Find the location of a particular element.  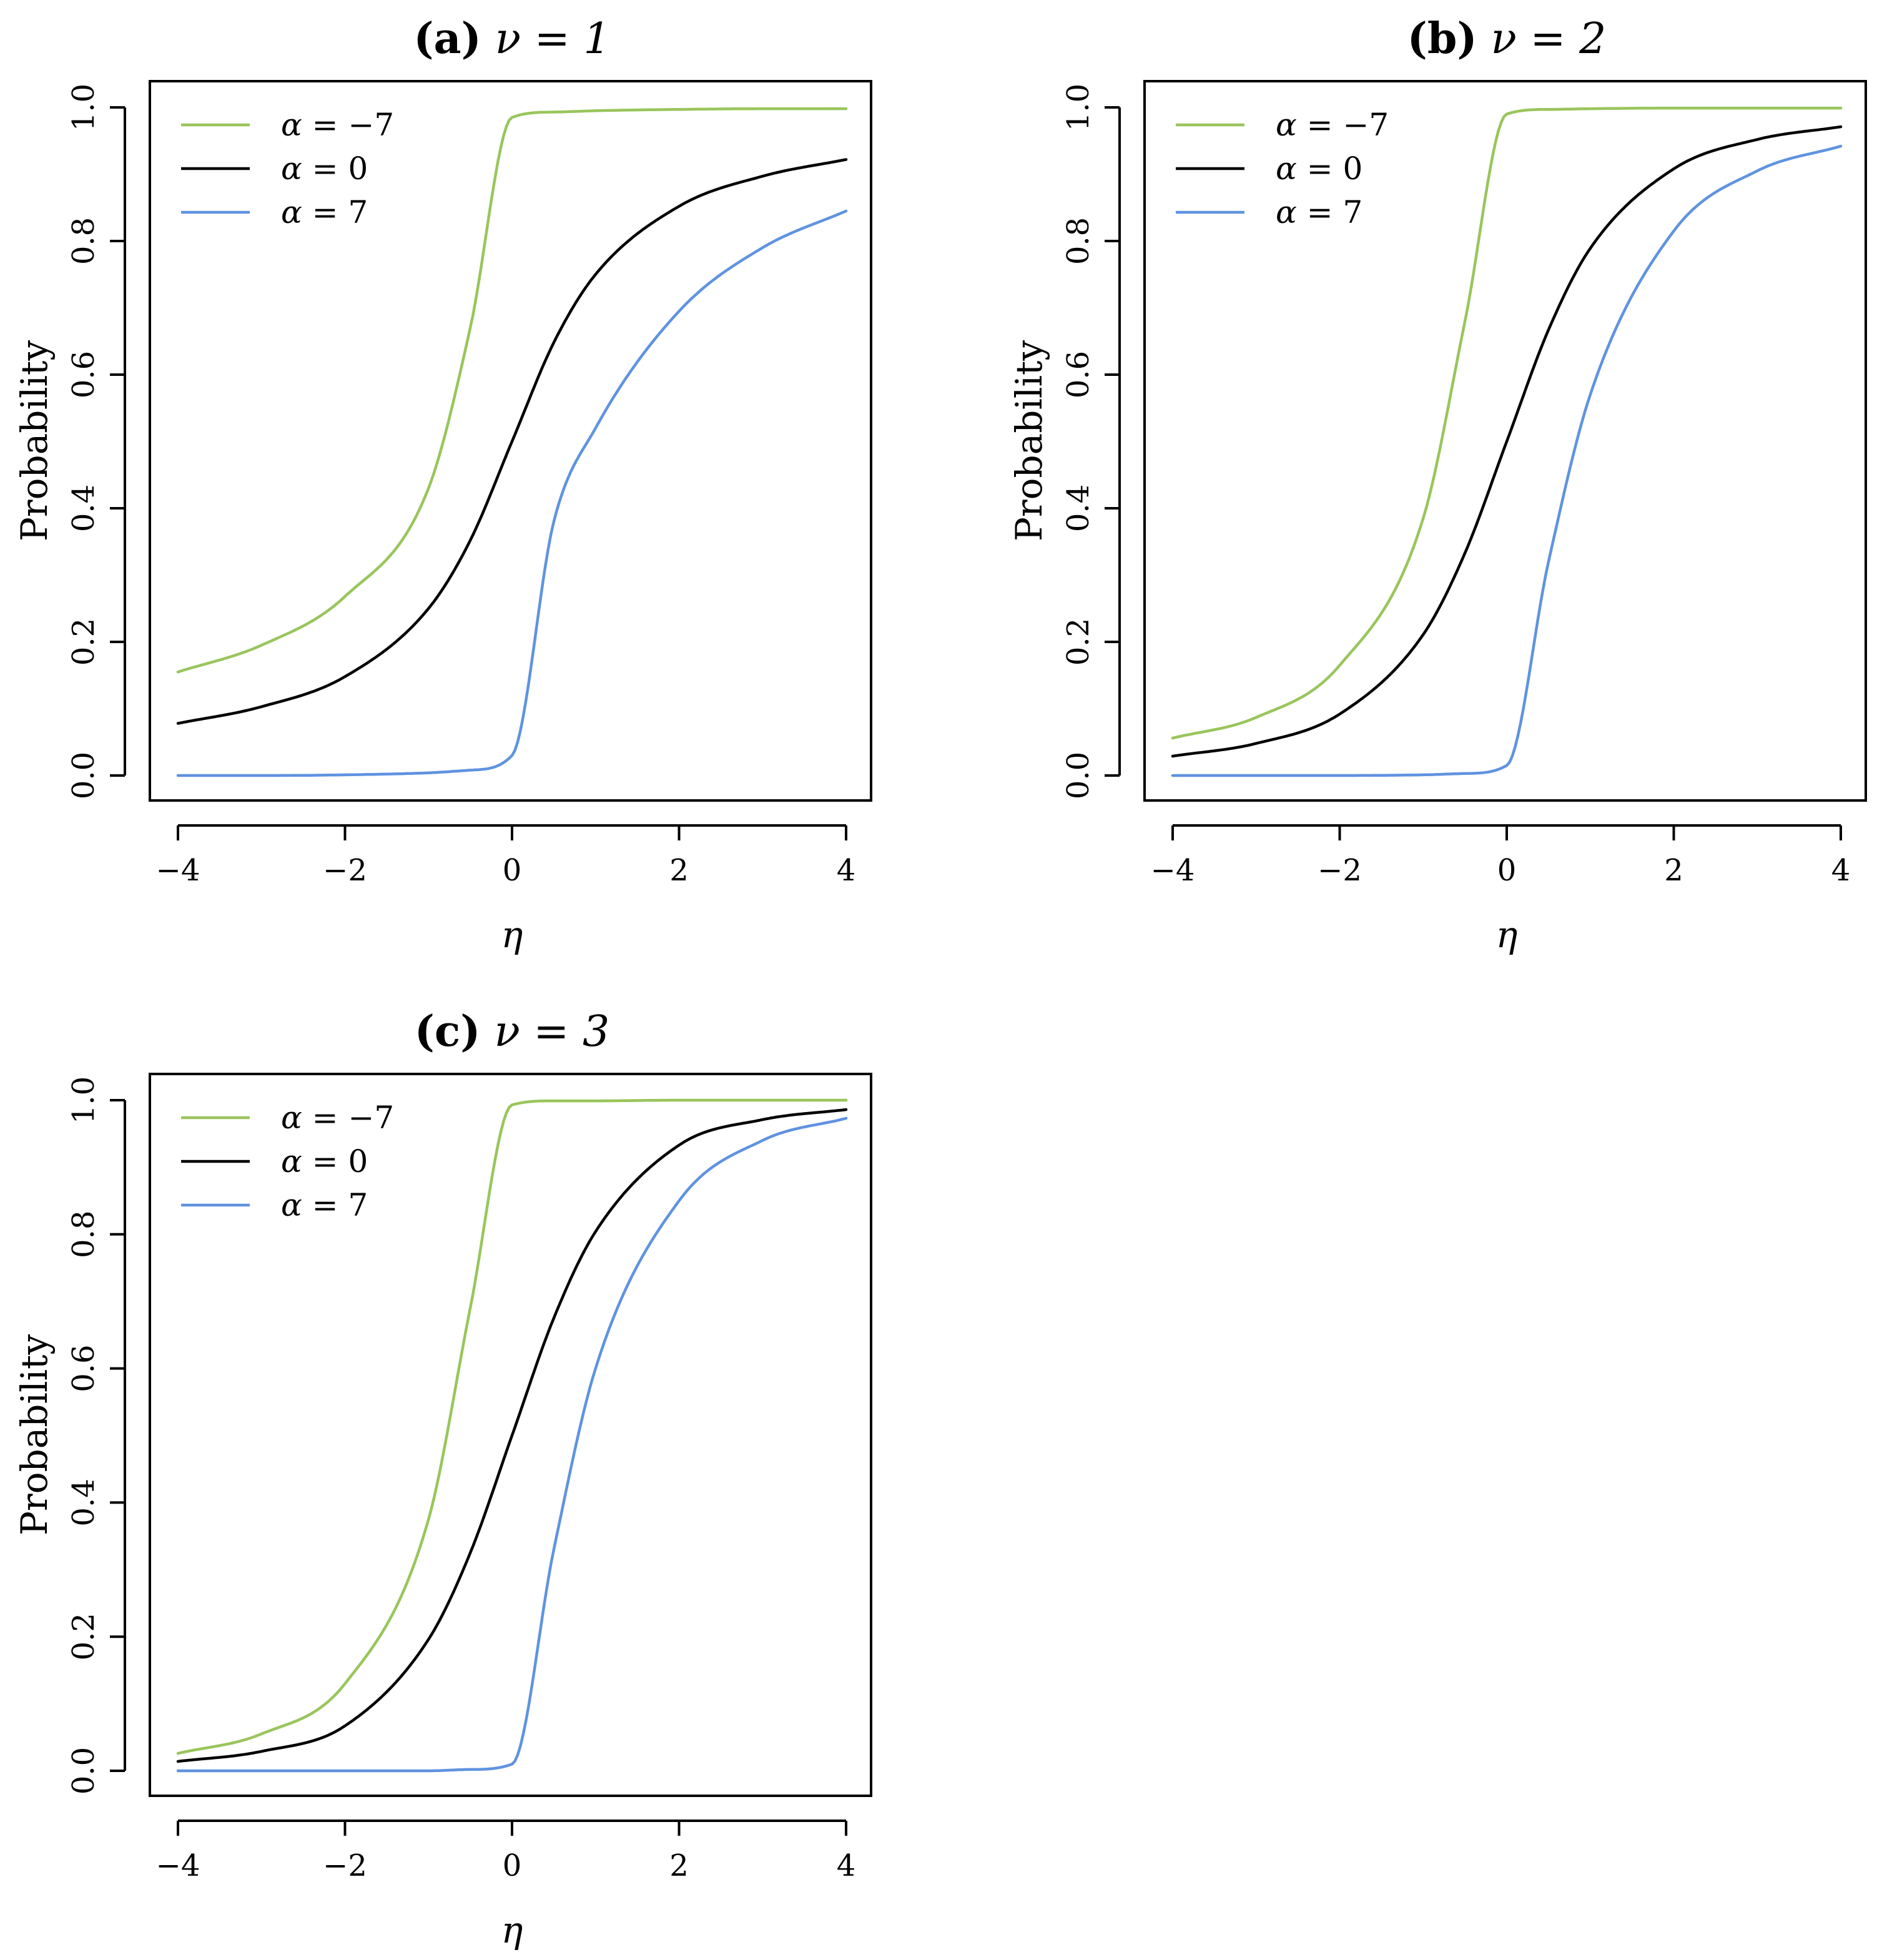

chart-title-math: ν = 2 is located at coordinates (1549, 39).